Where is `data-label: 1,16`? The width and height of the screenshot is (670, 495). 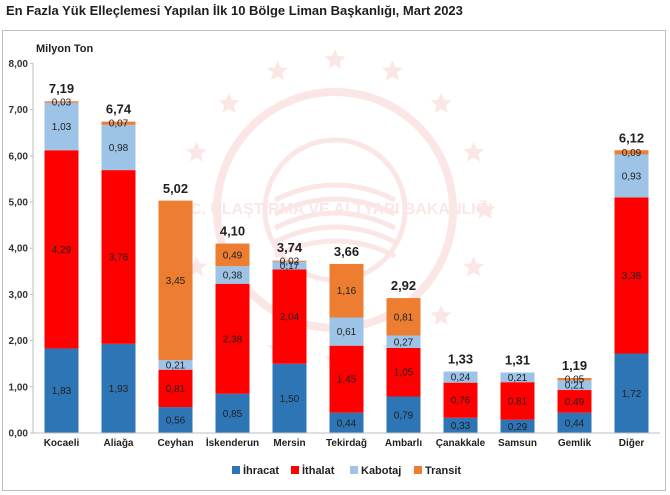 data-label: 1,16 is located at coordinates (347, 291).